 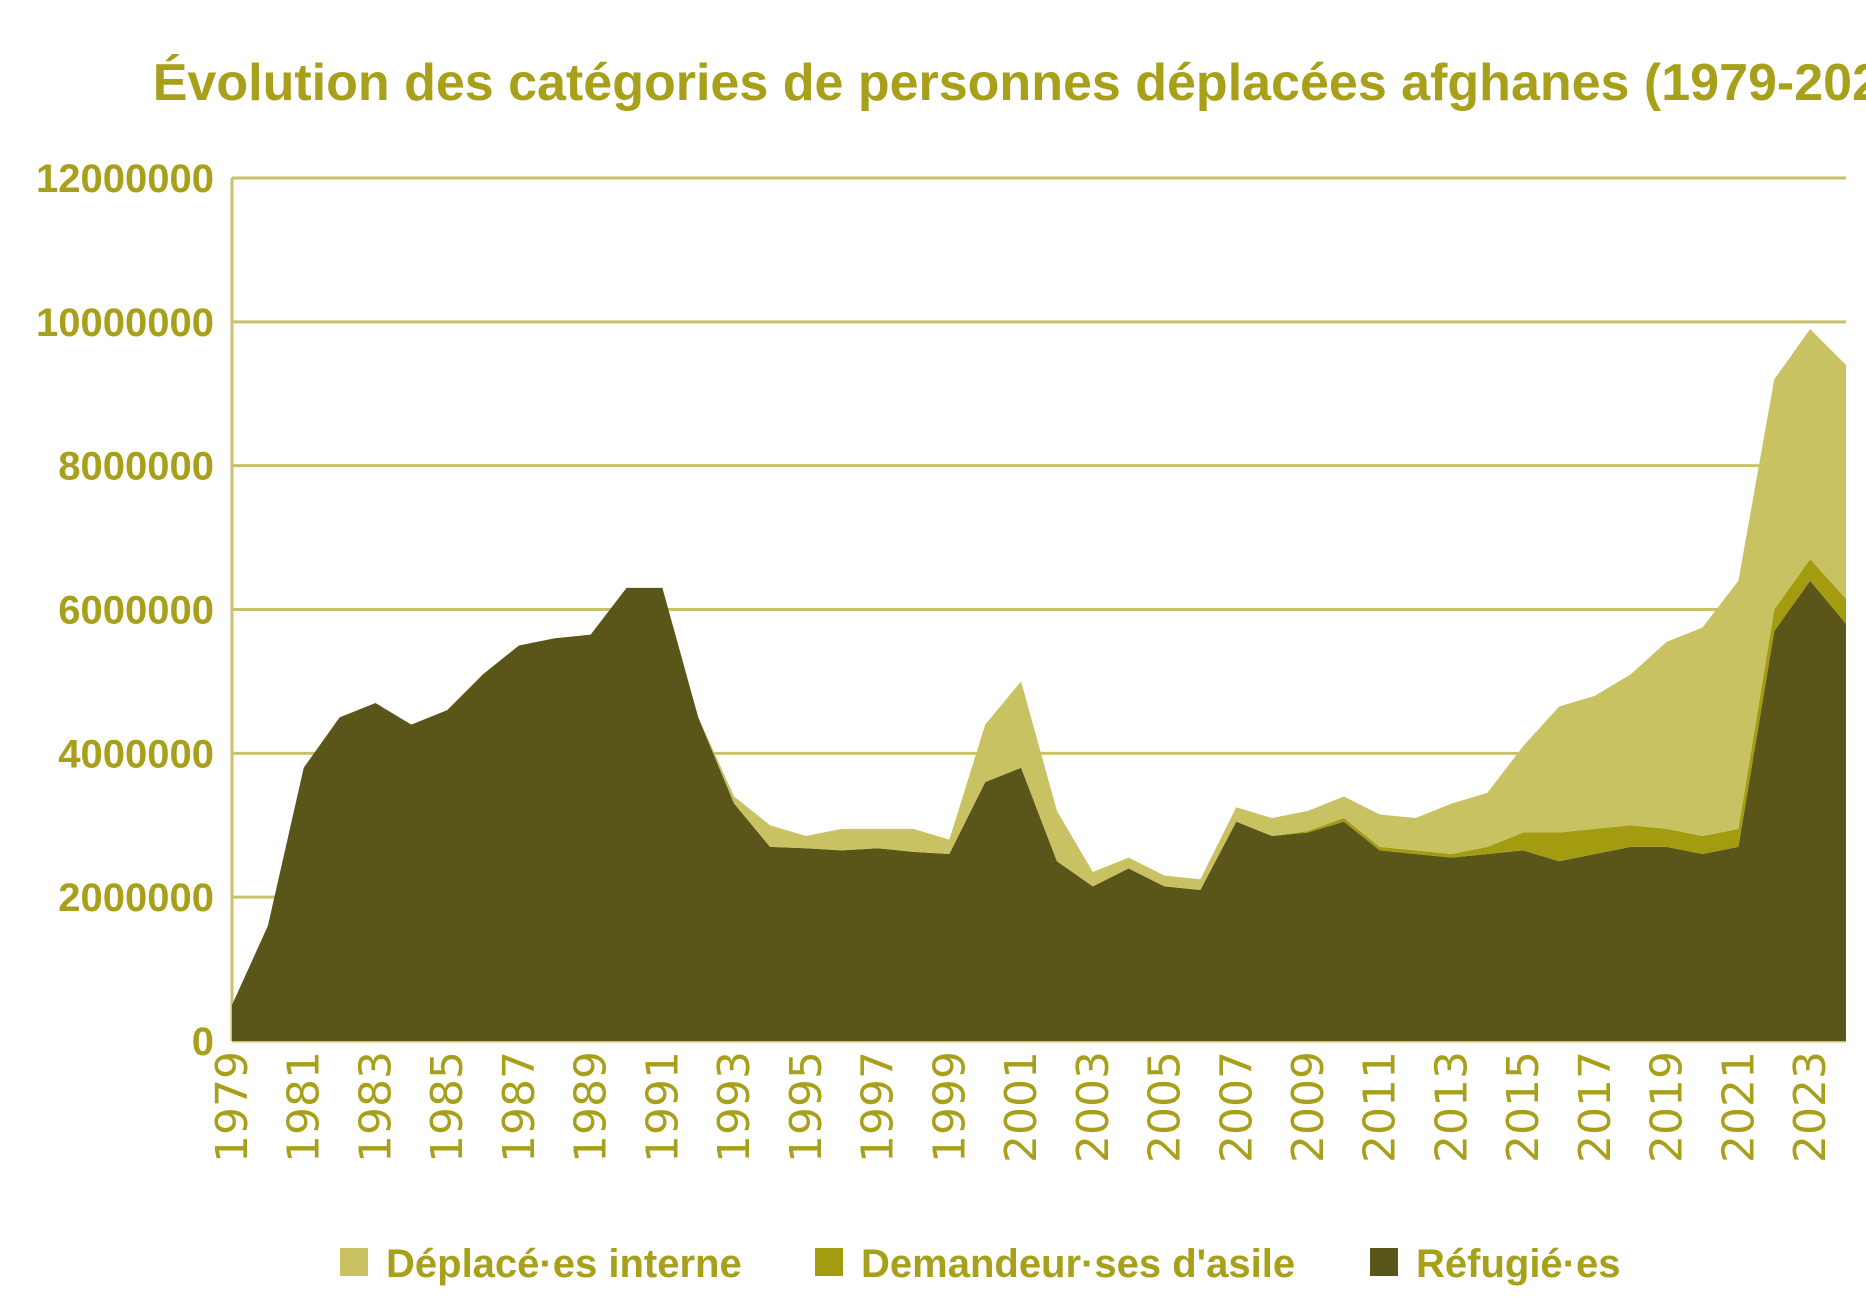 What do you see at coordinates (136, 467) in the screenshot?
I see `y-tick-label: 8000000` at bounding box center [136, 467].